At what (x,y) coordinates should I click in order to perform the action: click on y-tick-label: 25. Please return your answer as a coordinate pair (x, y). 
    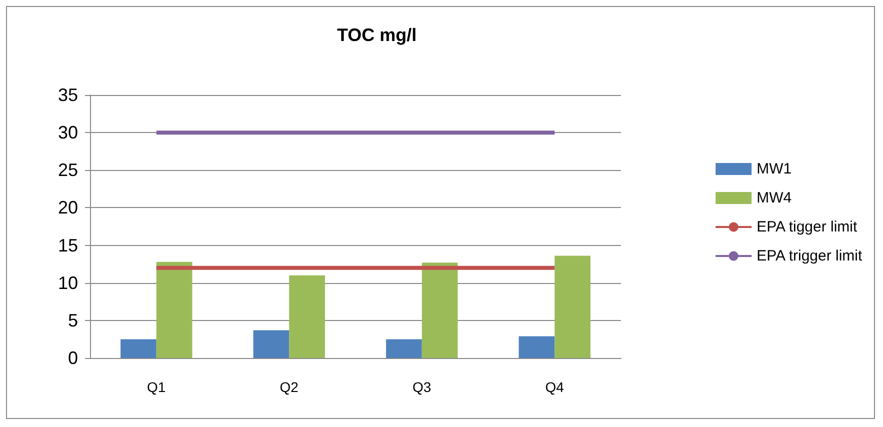
    Looking at the image, I should click on (68, 170).